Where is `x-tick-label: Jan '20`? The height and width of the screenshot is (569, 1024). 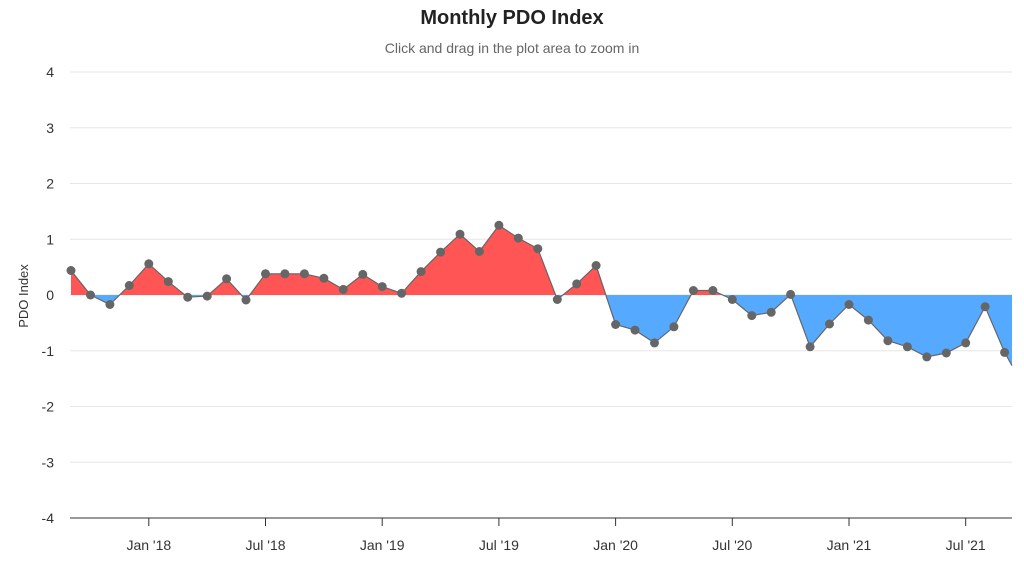 x-tick-label: Jan '20 is located at coordinates (615, 545).